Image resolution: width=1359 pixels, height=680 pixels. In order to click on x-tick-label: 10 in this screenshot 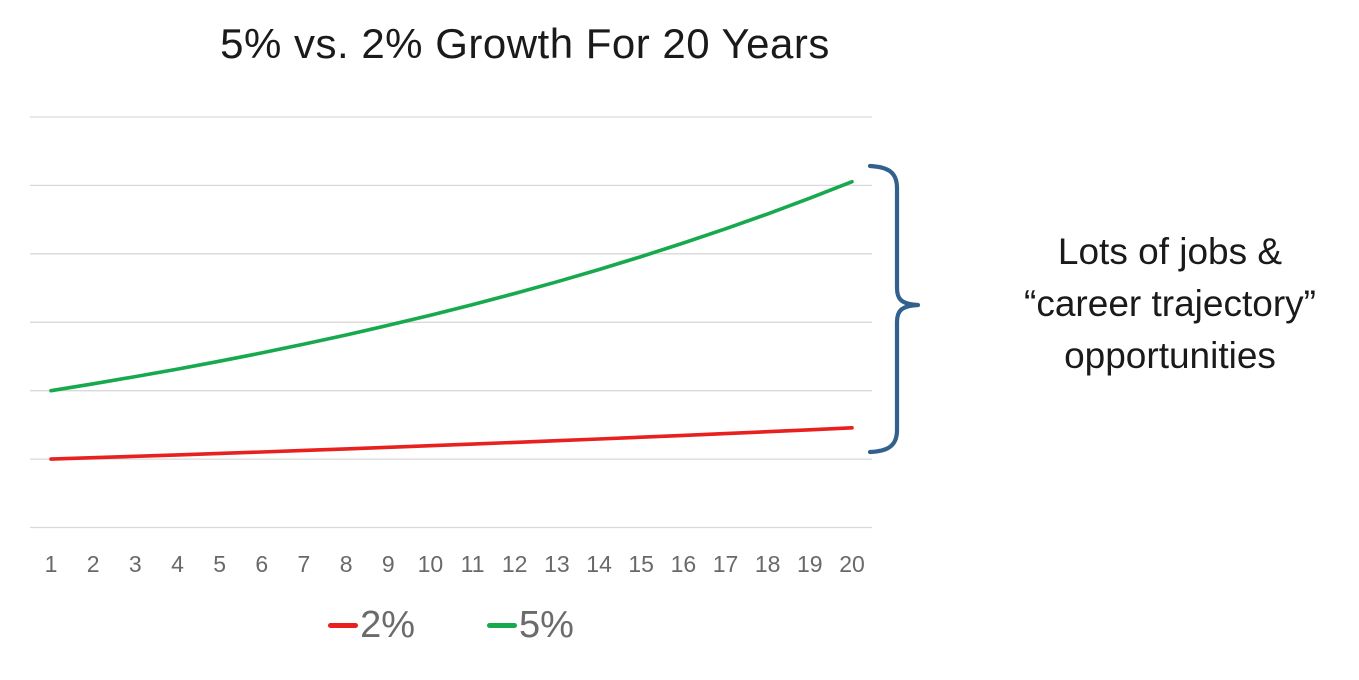, I will do `click(431, 564)`.